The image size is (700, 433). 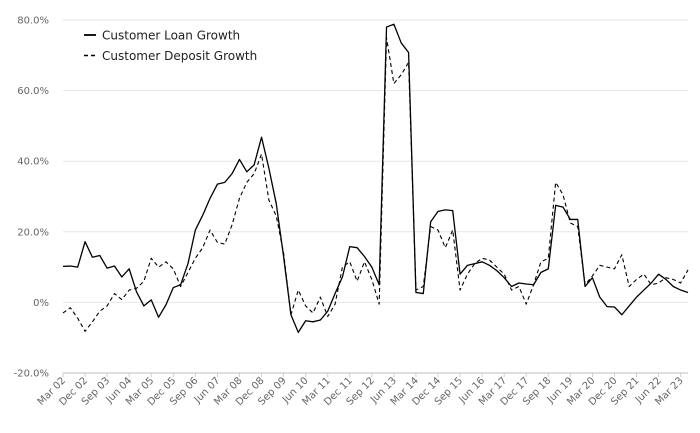 I want to click on y-tick-label: 80.0%, so click(x=33, y=21).